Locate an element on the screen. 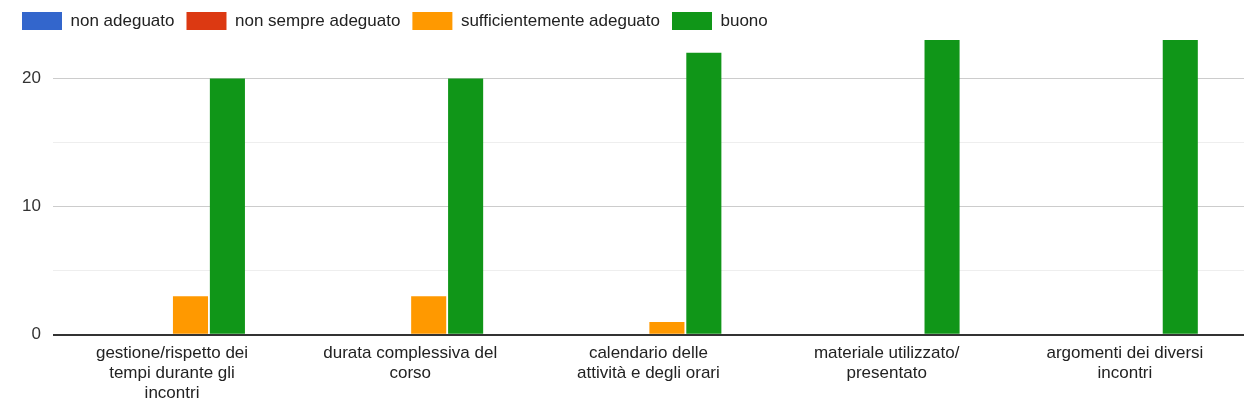 The height and width of the screenshot is (412, 1246). x-tick-label: durata complessiva del corso is located at coordinates (410, 362).